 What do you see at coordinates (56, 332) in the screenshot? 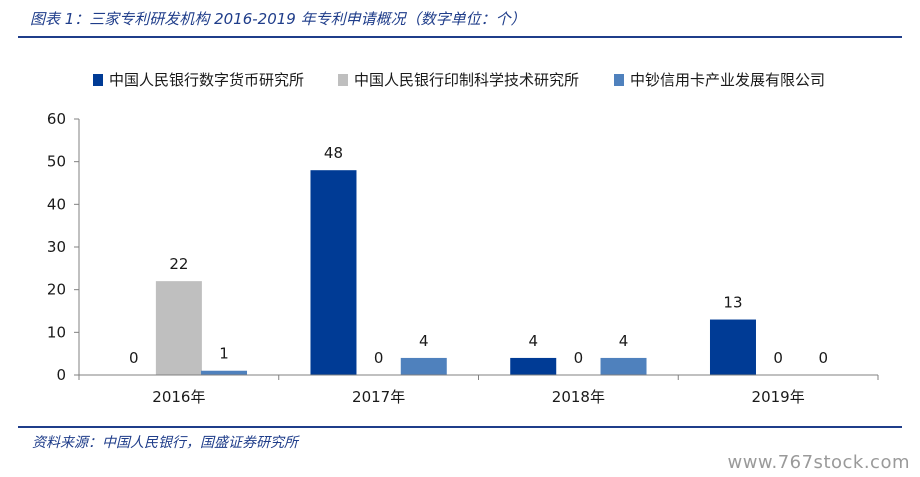
I see `y-tick-label: 10` at bounding box center [56, 332].